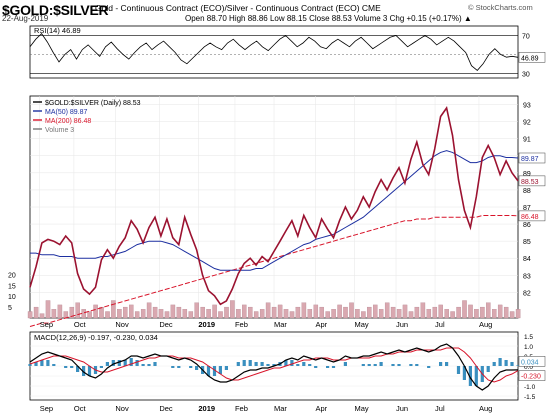  What do you see at coordinates (527, 123) in the screenshot?
I see `price-tick-label: 92` at bounding box center [527, 123].